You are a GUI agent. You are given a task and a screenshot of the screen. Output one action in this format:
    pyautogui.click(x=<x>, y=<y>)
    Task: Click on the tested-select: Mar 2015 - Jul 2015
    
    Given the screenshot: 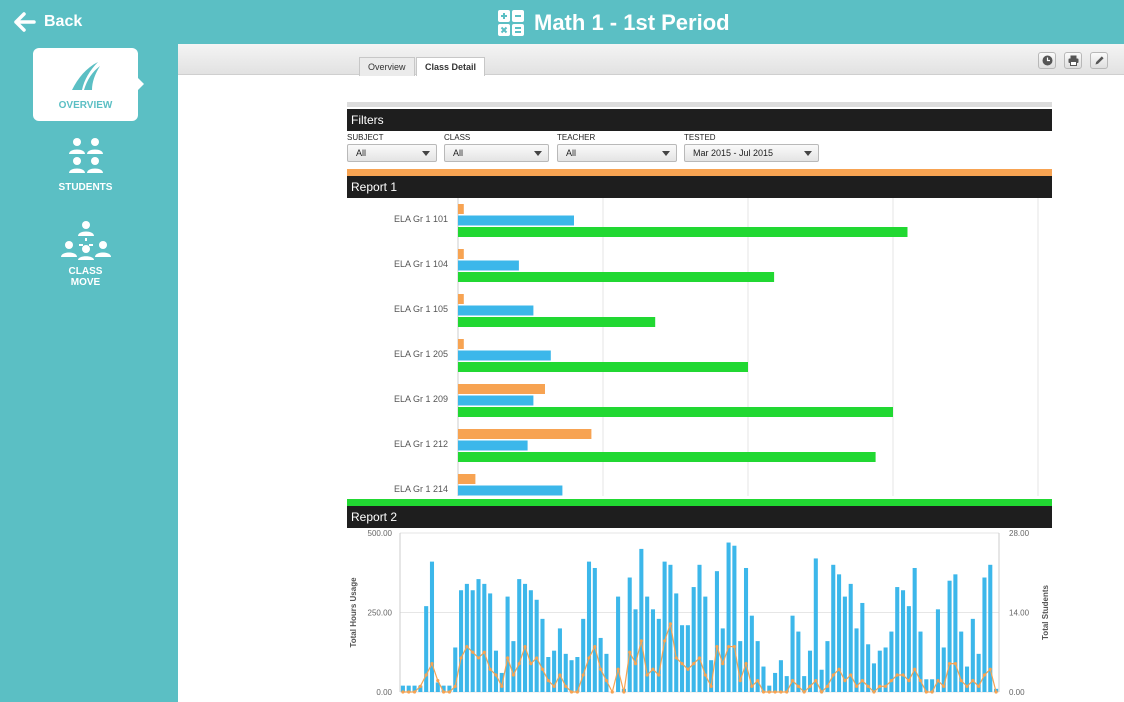 What is the action you would take?
    pyautogui.click(x=751, y=153)
    